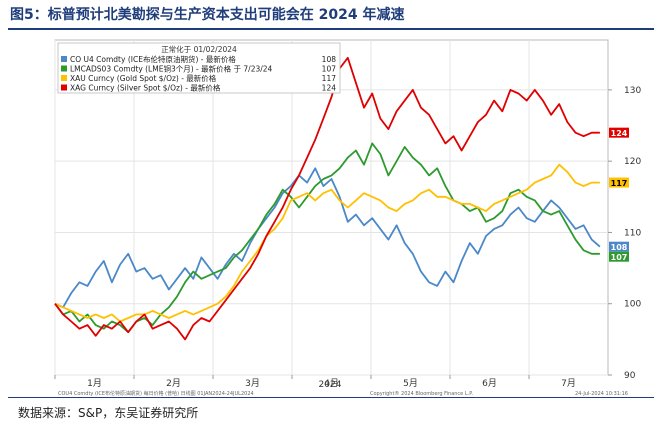 The height and width of the screenshot is (427, 661). I want to click on figure-source: 数据来源：S&P，东吴证券研究所, so click(108, 413).